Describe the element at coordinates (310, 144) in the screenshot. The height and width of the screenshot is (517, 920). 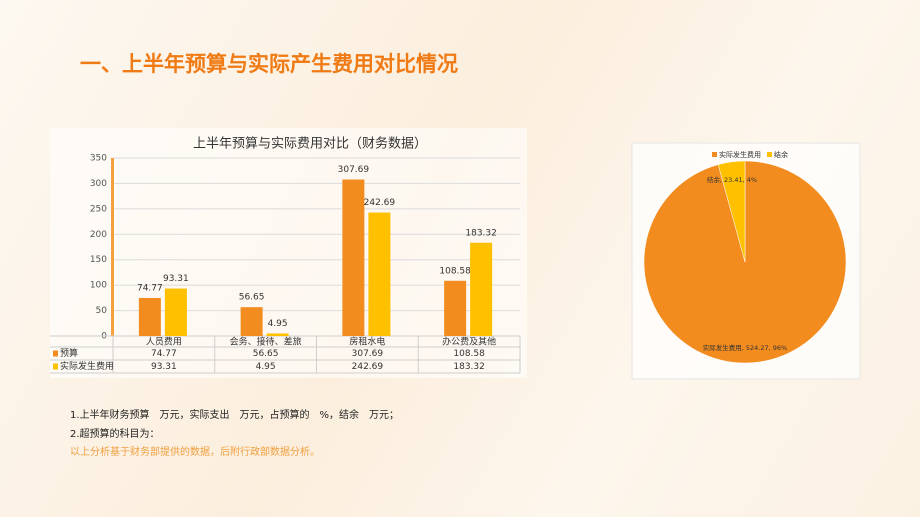
I see `chart-title: 上半年预算与实际费用对比（财务数据）` at that location.